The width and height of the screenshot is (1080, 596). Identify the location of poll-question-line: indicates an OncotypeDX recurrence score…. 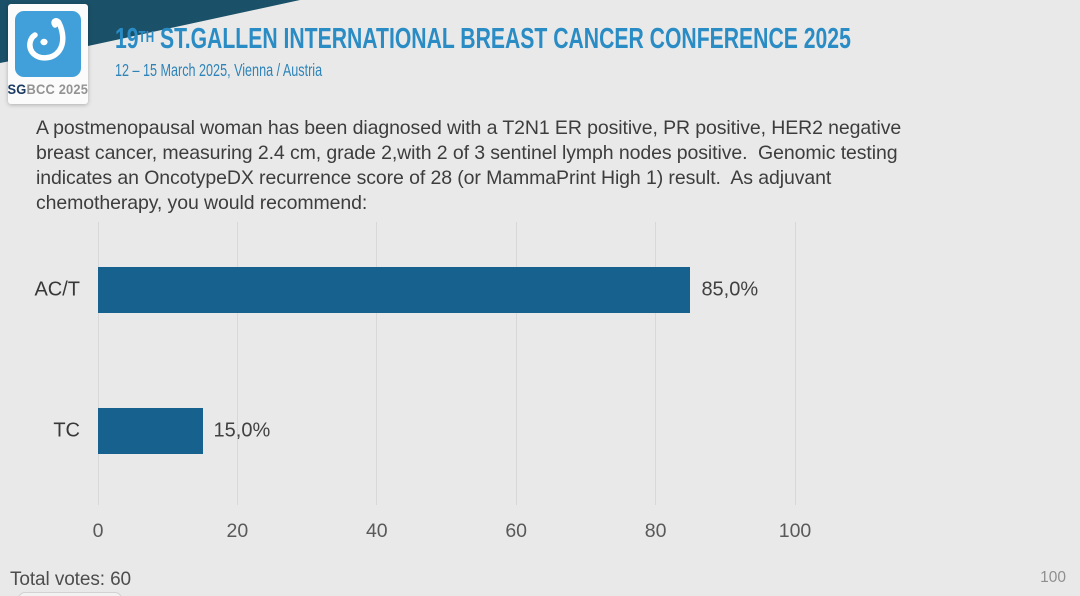
(434, 178).